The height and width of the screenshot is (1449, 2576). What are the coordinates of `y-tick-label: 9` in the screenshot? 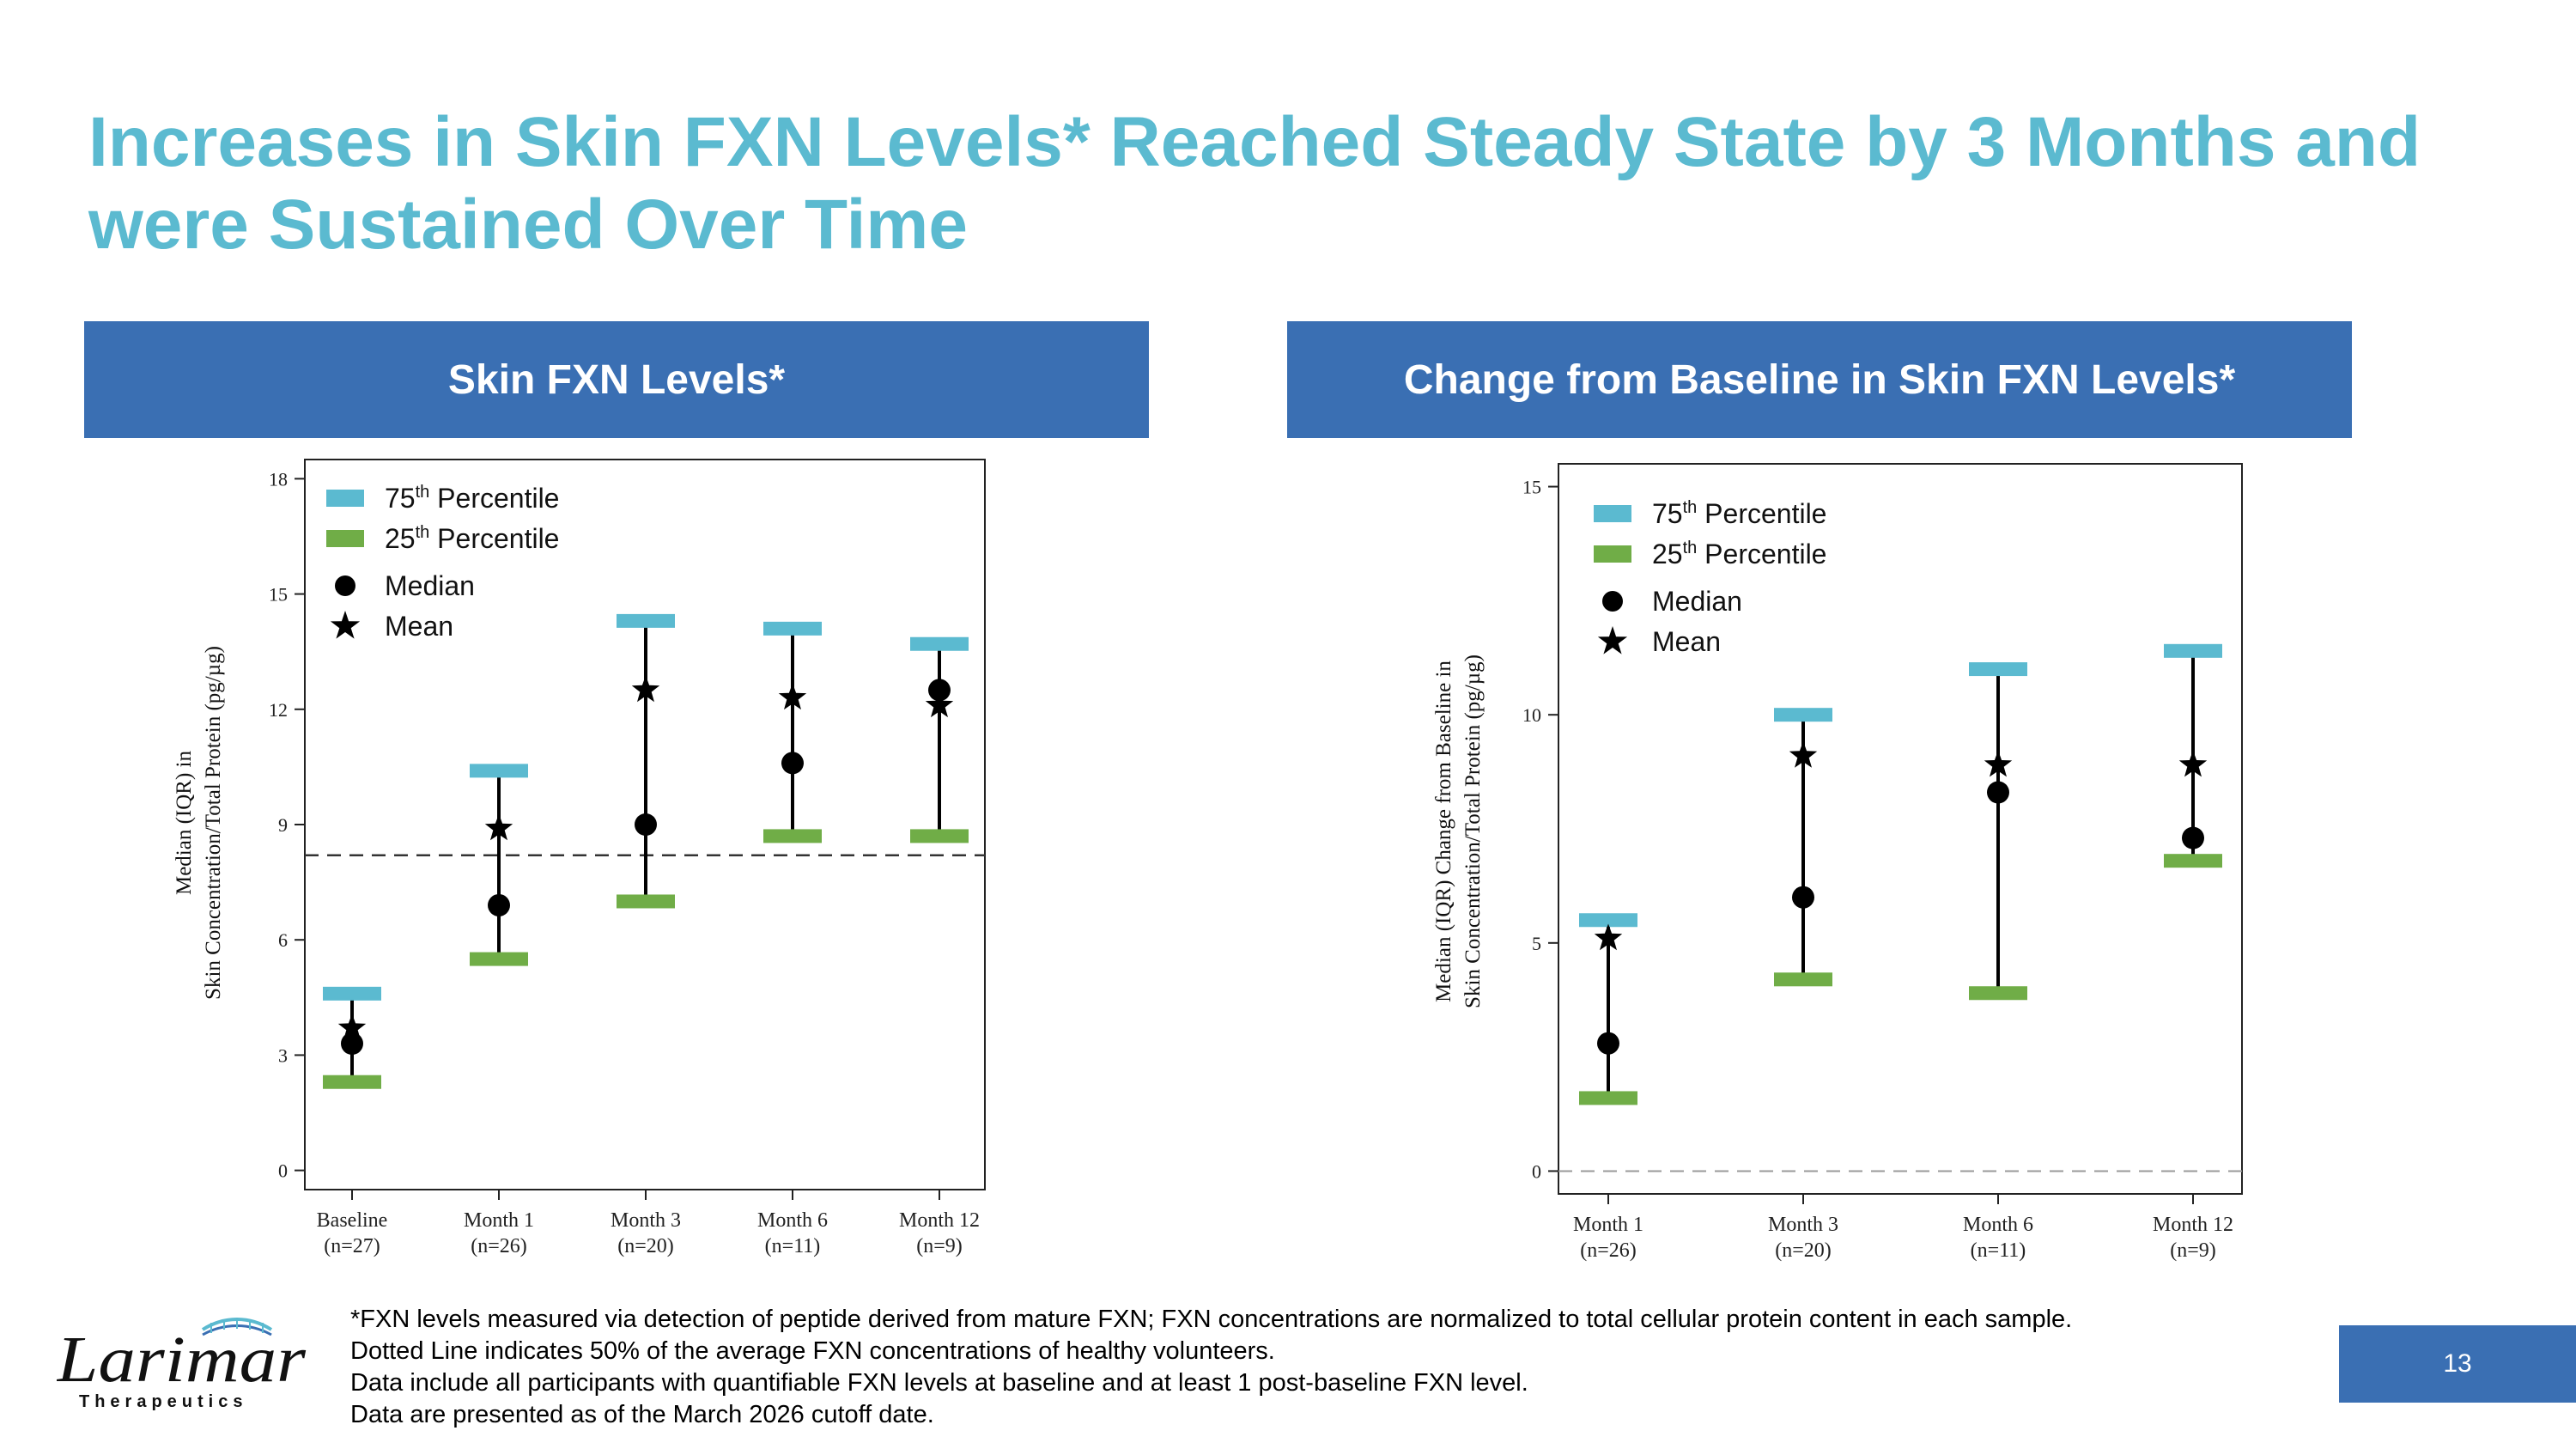 It's located at (283, 825).